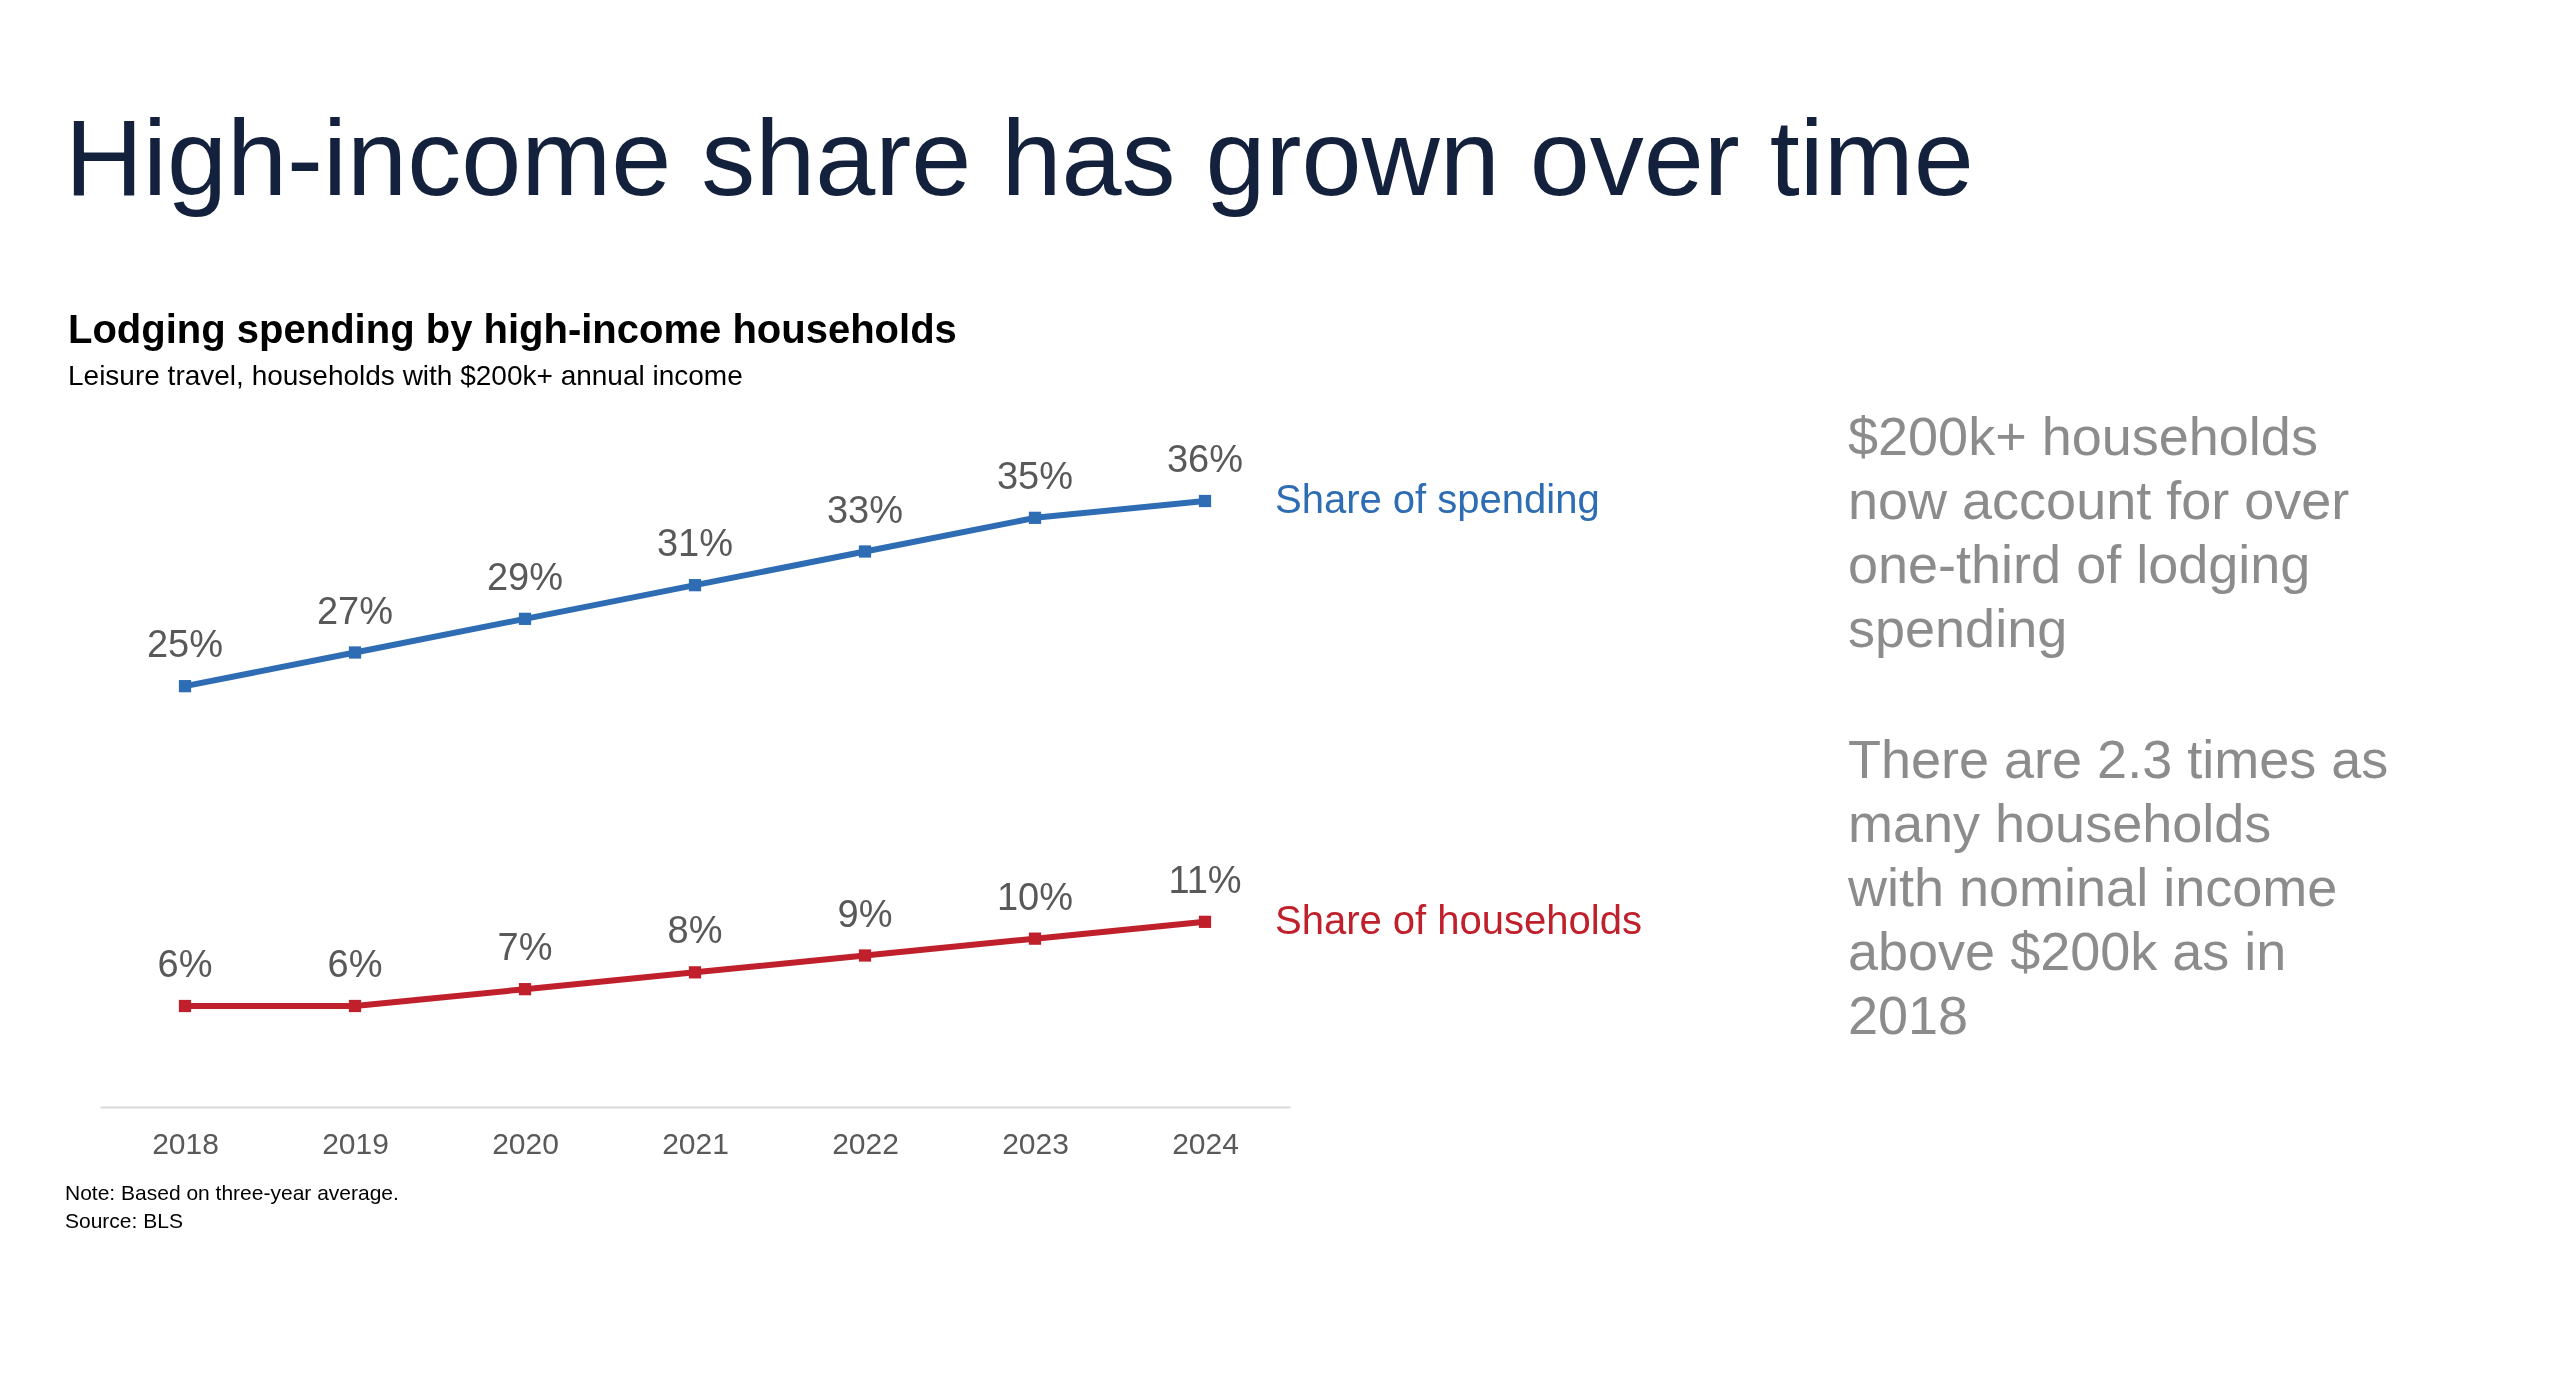 The height and width of the screenshot is (1381, 2565). What do you see at coordinates (1035, 896) in the screenshot?
I see `data-label: 10%` at bounding box center [1035, 896].